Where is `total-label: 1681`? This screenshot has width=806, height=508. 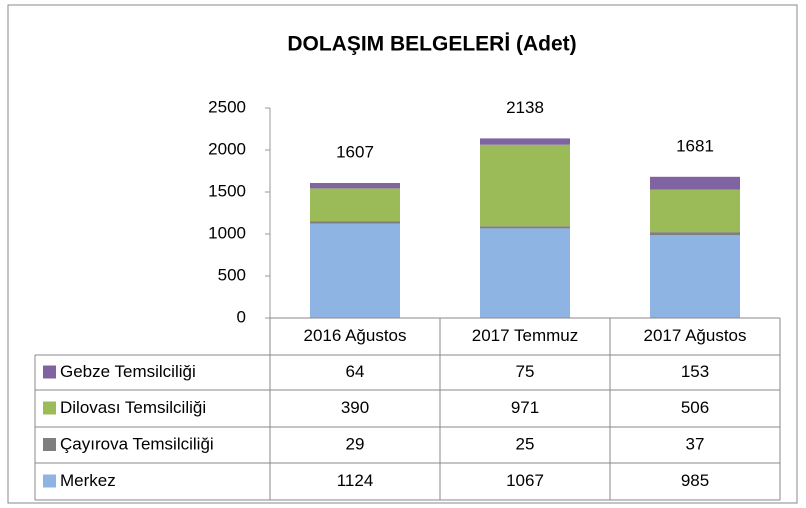 total-label: 1681 is located at coordinates (695, 145).